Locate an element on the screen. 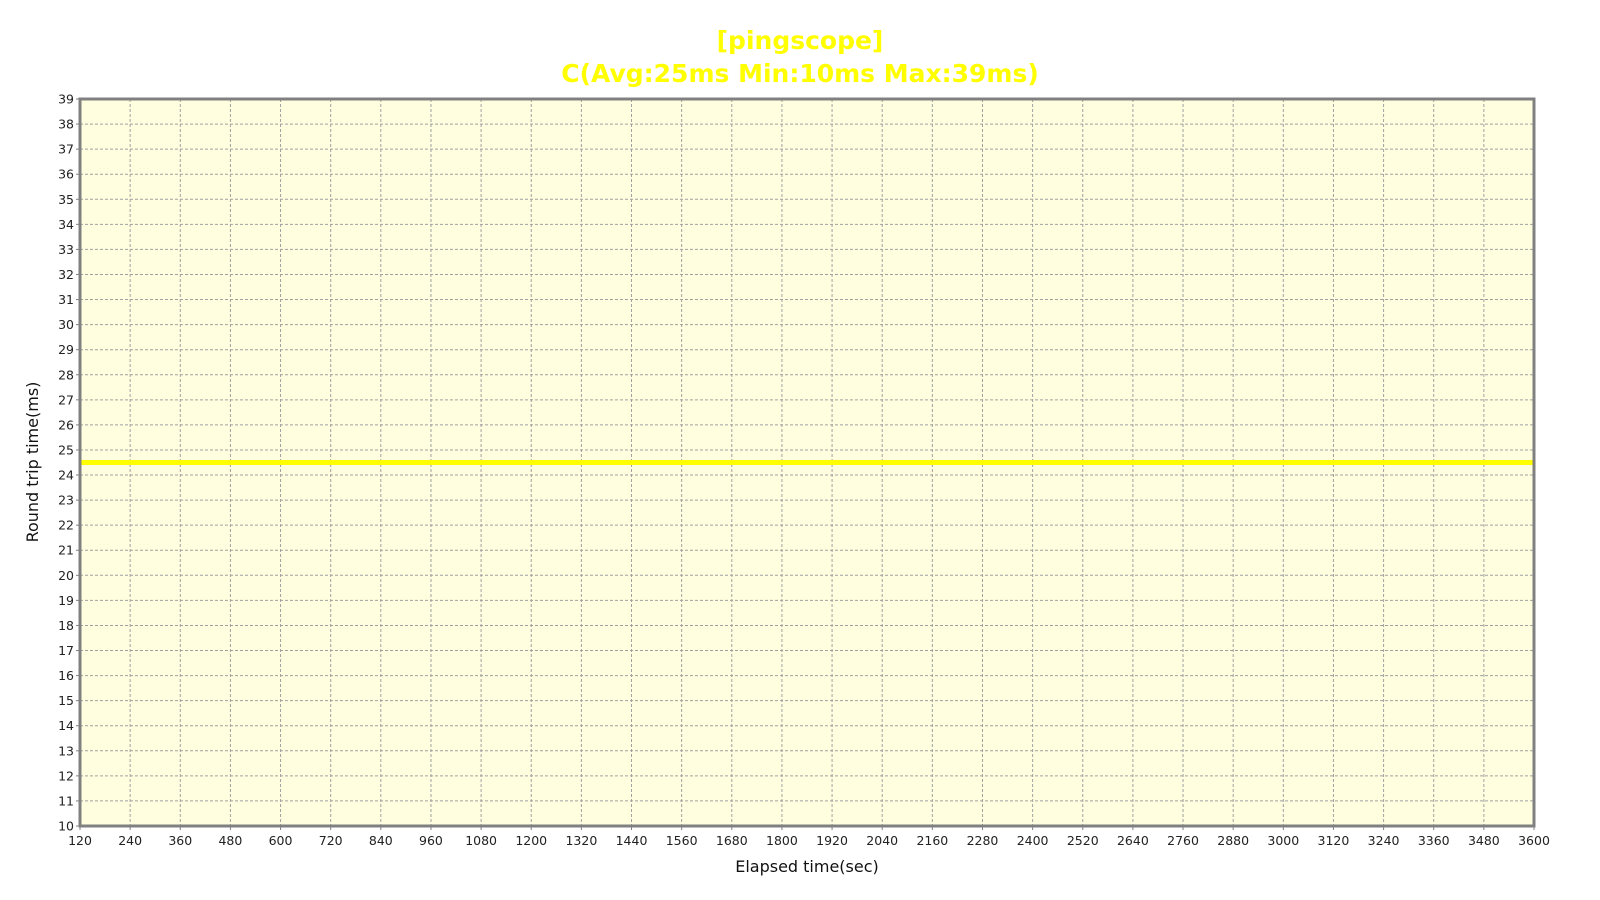 The width and height of the screenshot is (1600, 900). y-tick-label: 23 is located at coordinates (66, 500).